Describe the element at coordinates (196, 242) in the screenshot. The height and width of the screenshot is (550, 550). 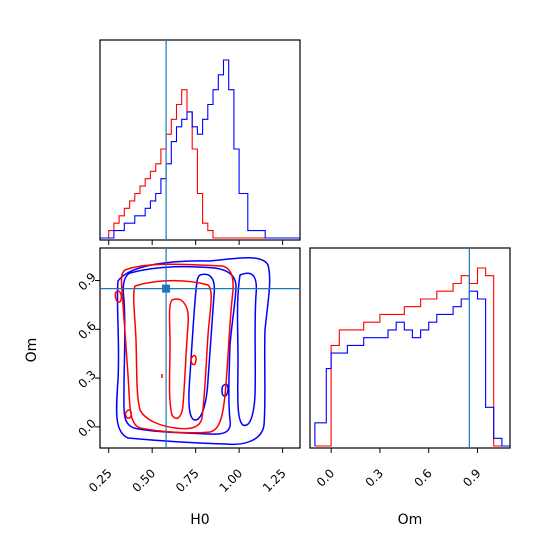
I see `h0-histogram-ticks` at that location.